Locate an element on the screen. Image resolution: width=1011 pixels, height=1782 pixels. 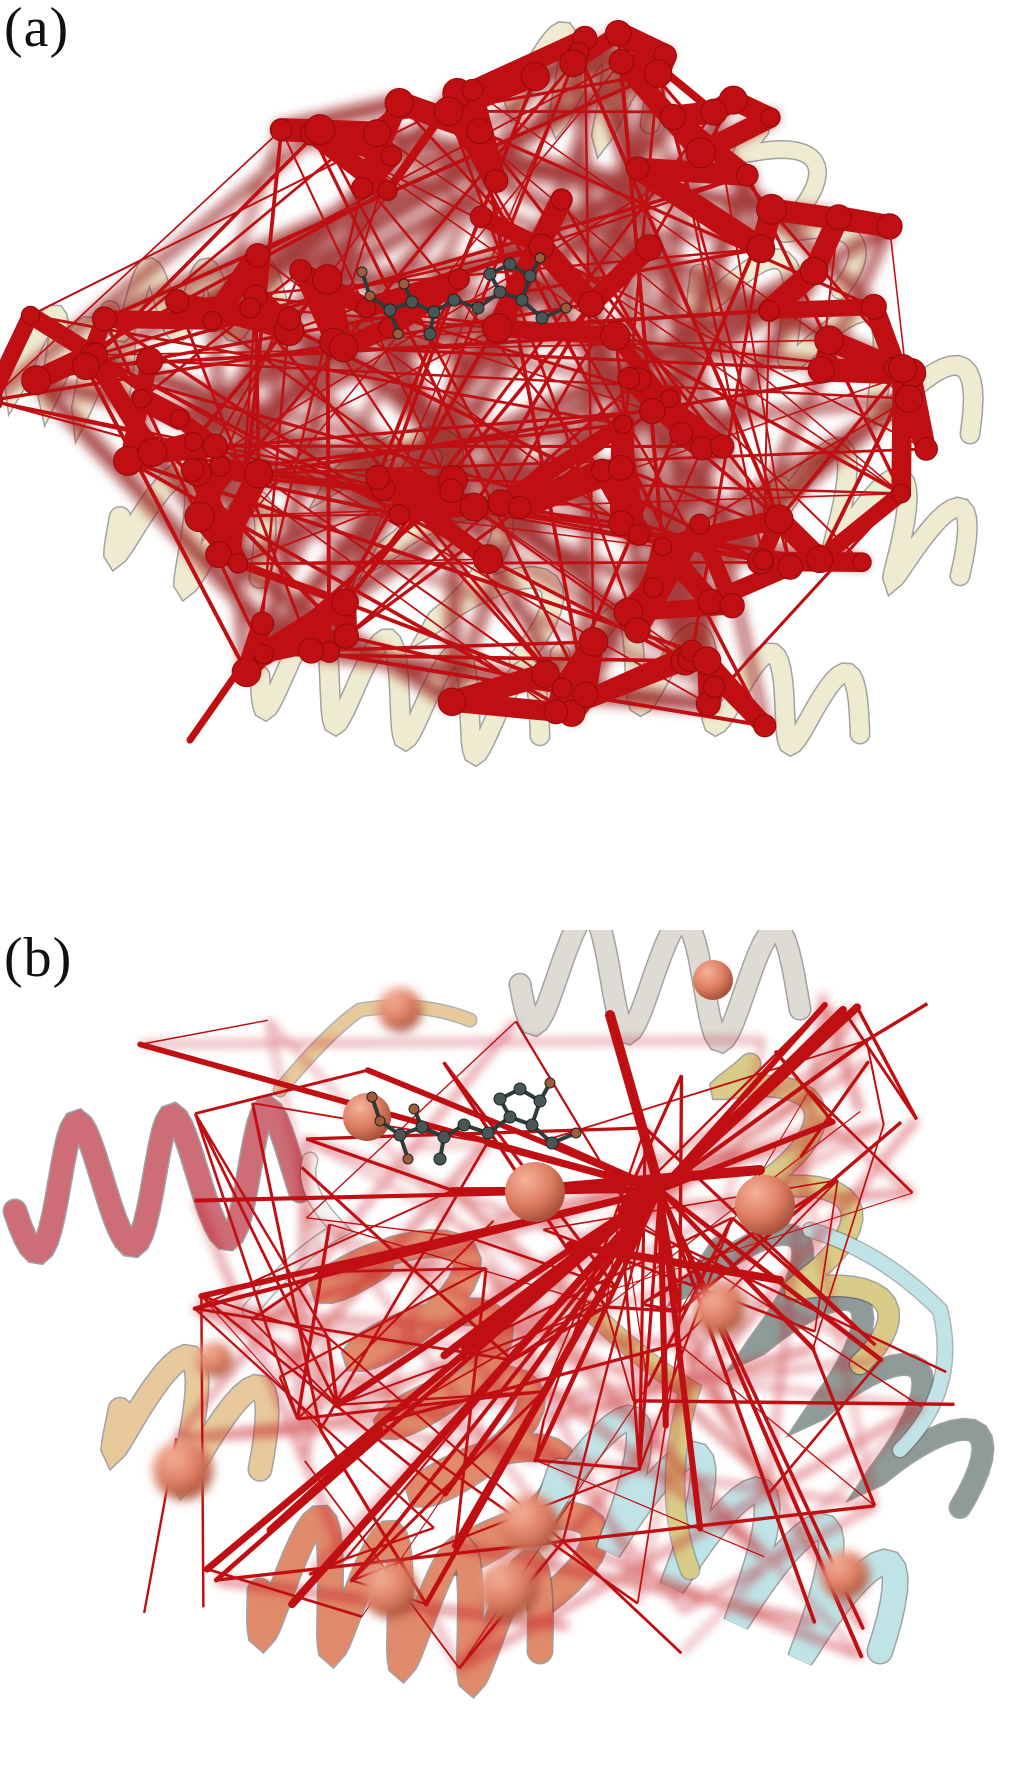
residue-node is located at coordinates (713, 980).